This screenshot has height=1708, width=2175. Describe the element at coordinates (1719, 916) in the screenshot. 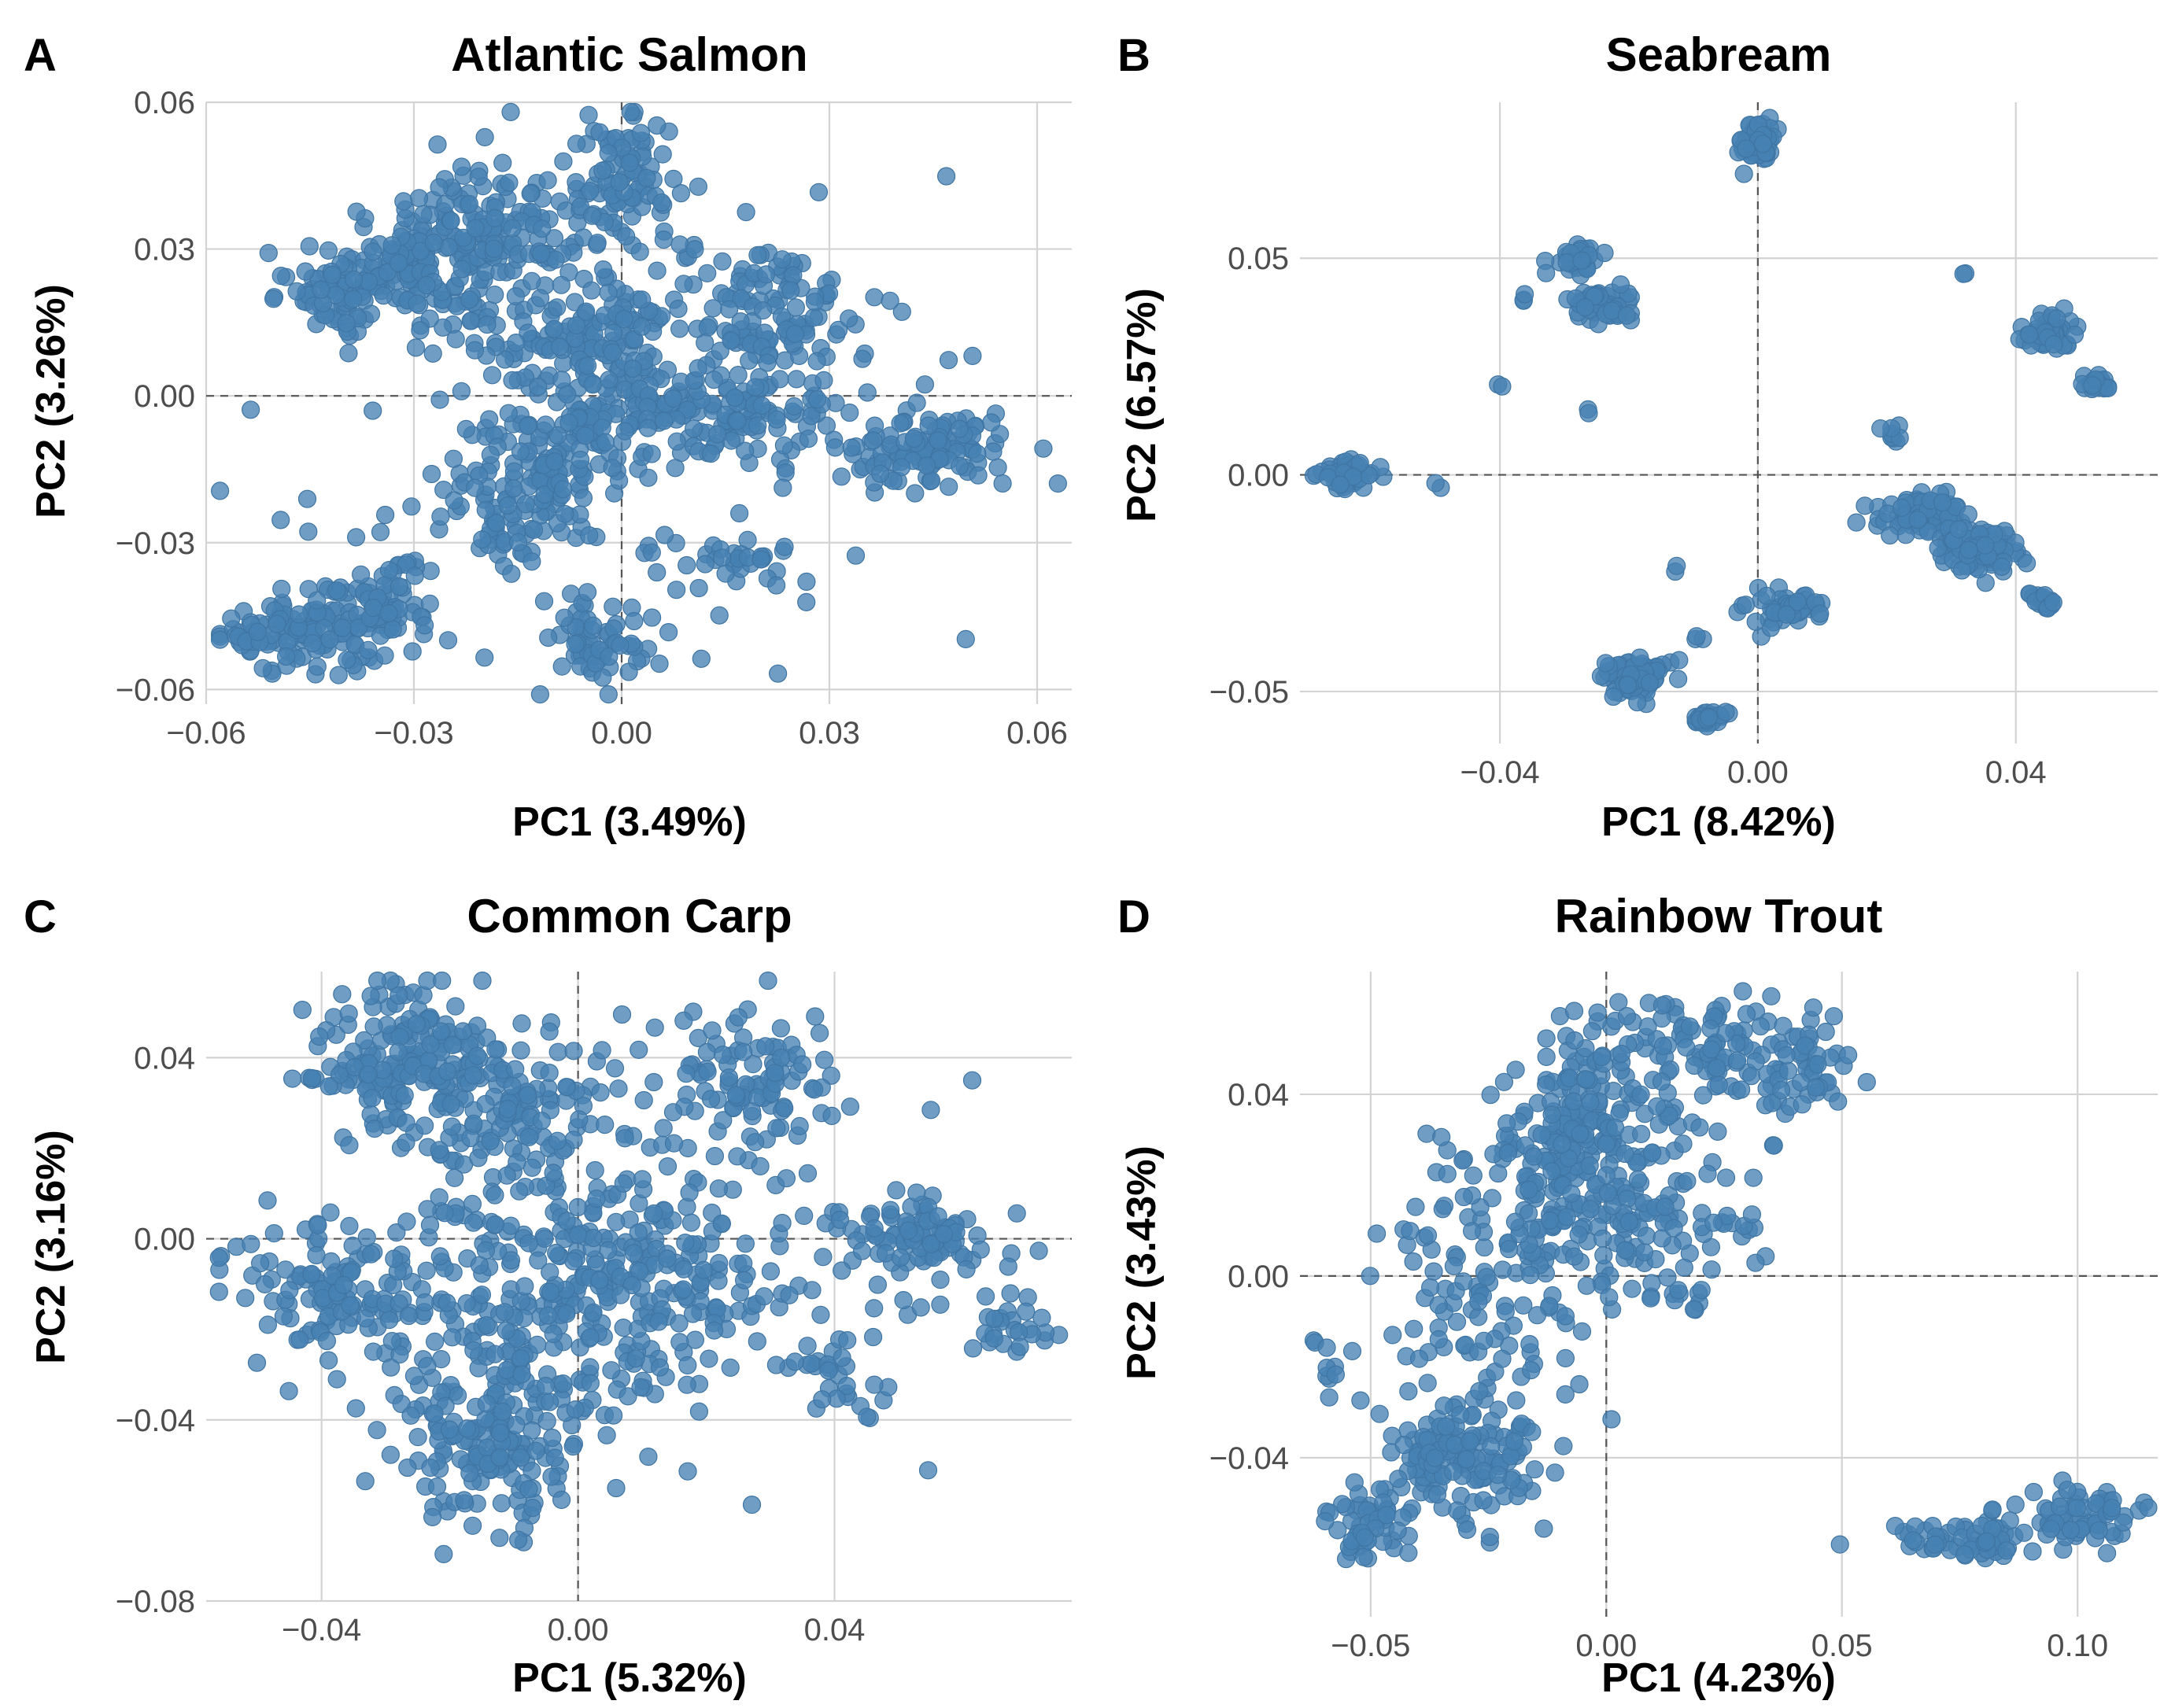

I see `panel-title: Rainbow Trout` at that location.